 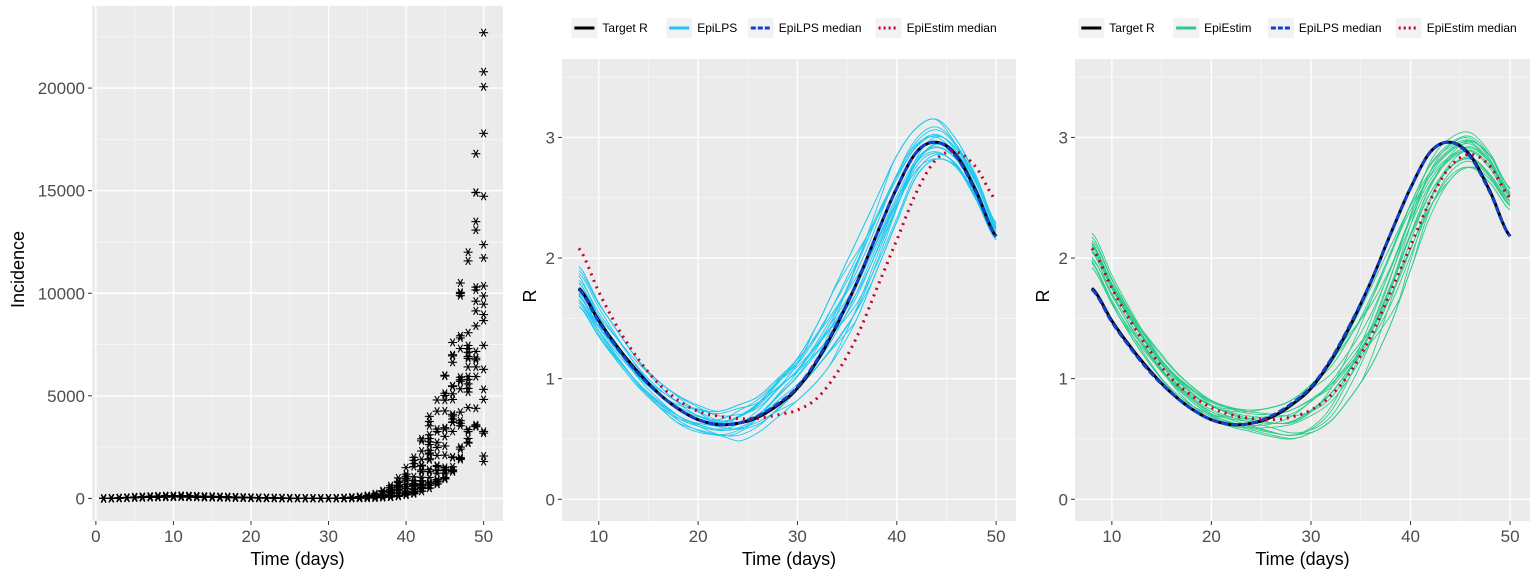 What do you see at coordinates (1472, 28) in the screenshot?
I see `legend-label: EpiEstim median` at bounding box center [1472, 28].